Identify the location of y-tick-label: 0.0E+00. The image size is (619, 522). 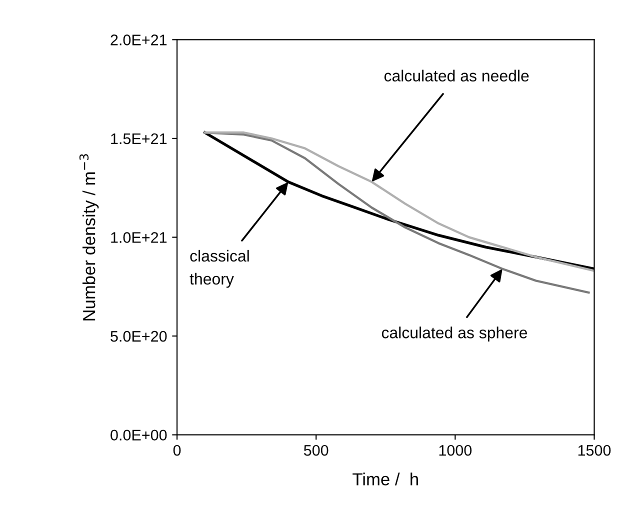
(138, 435).